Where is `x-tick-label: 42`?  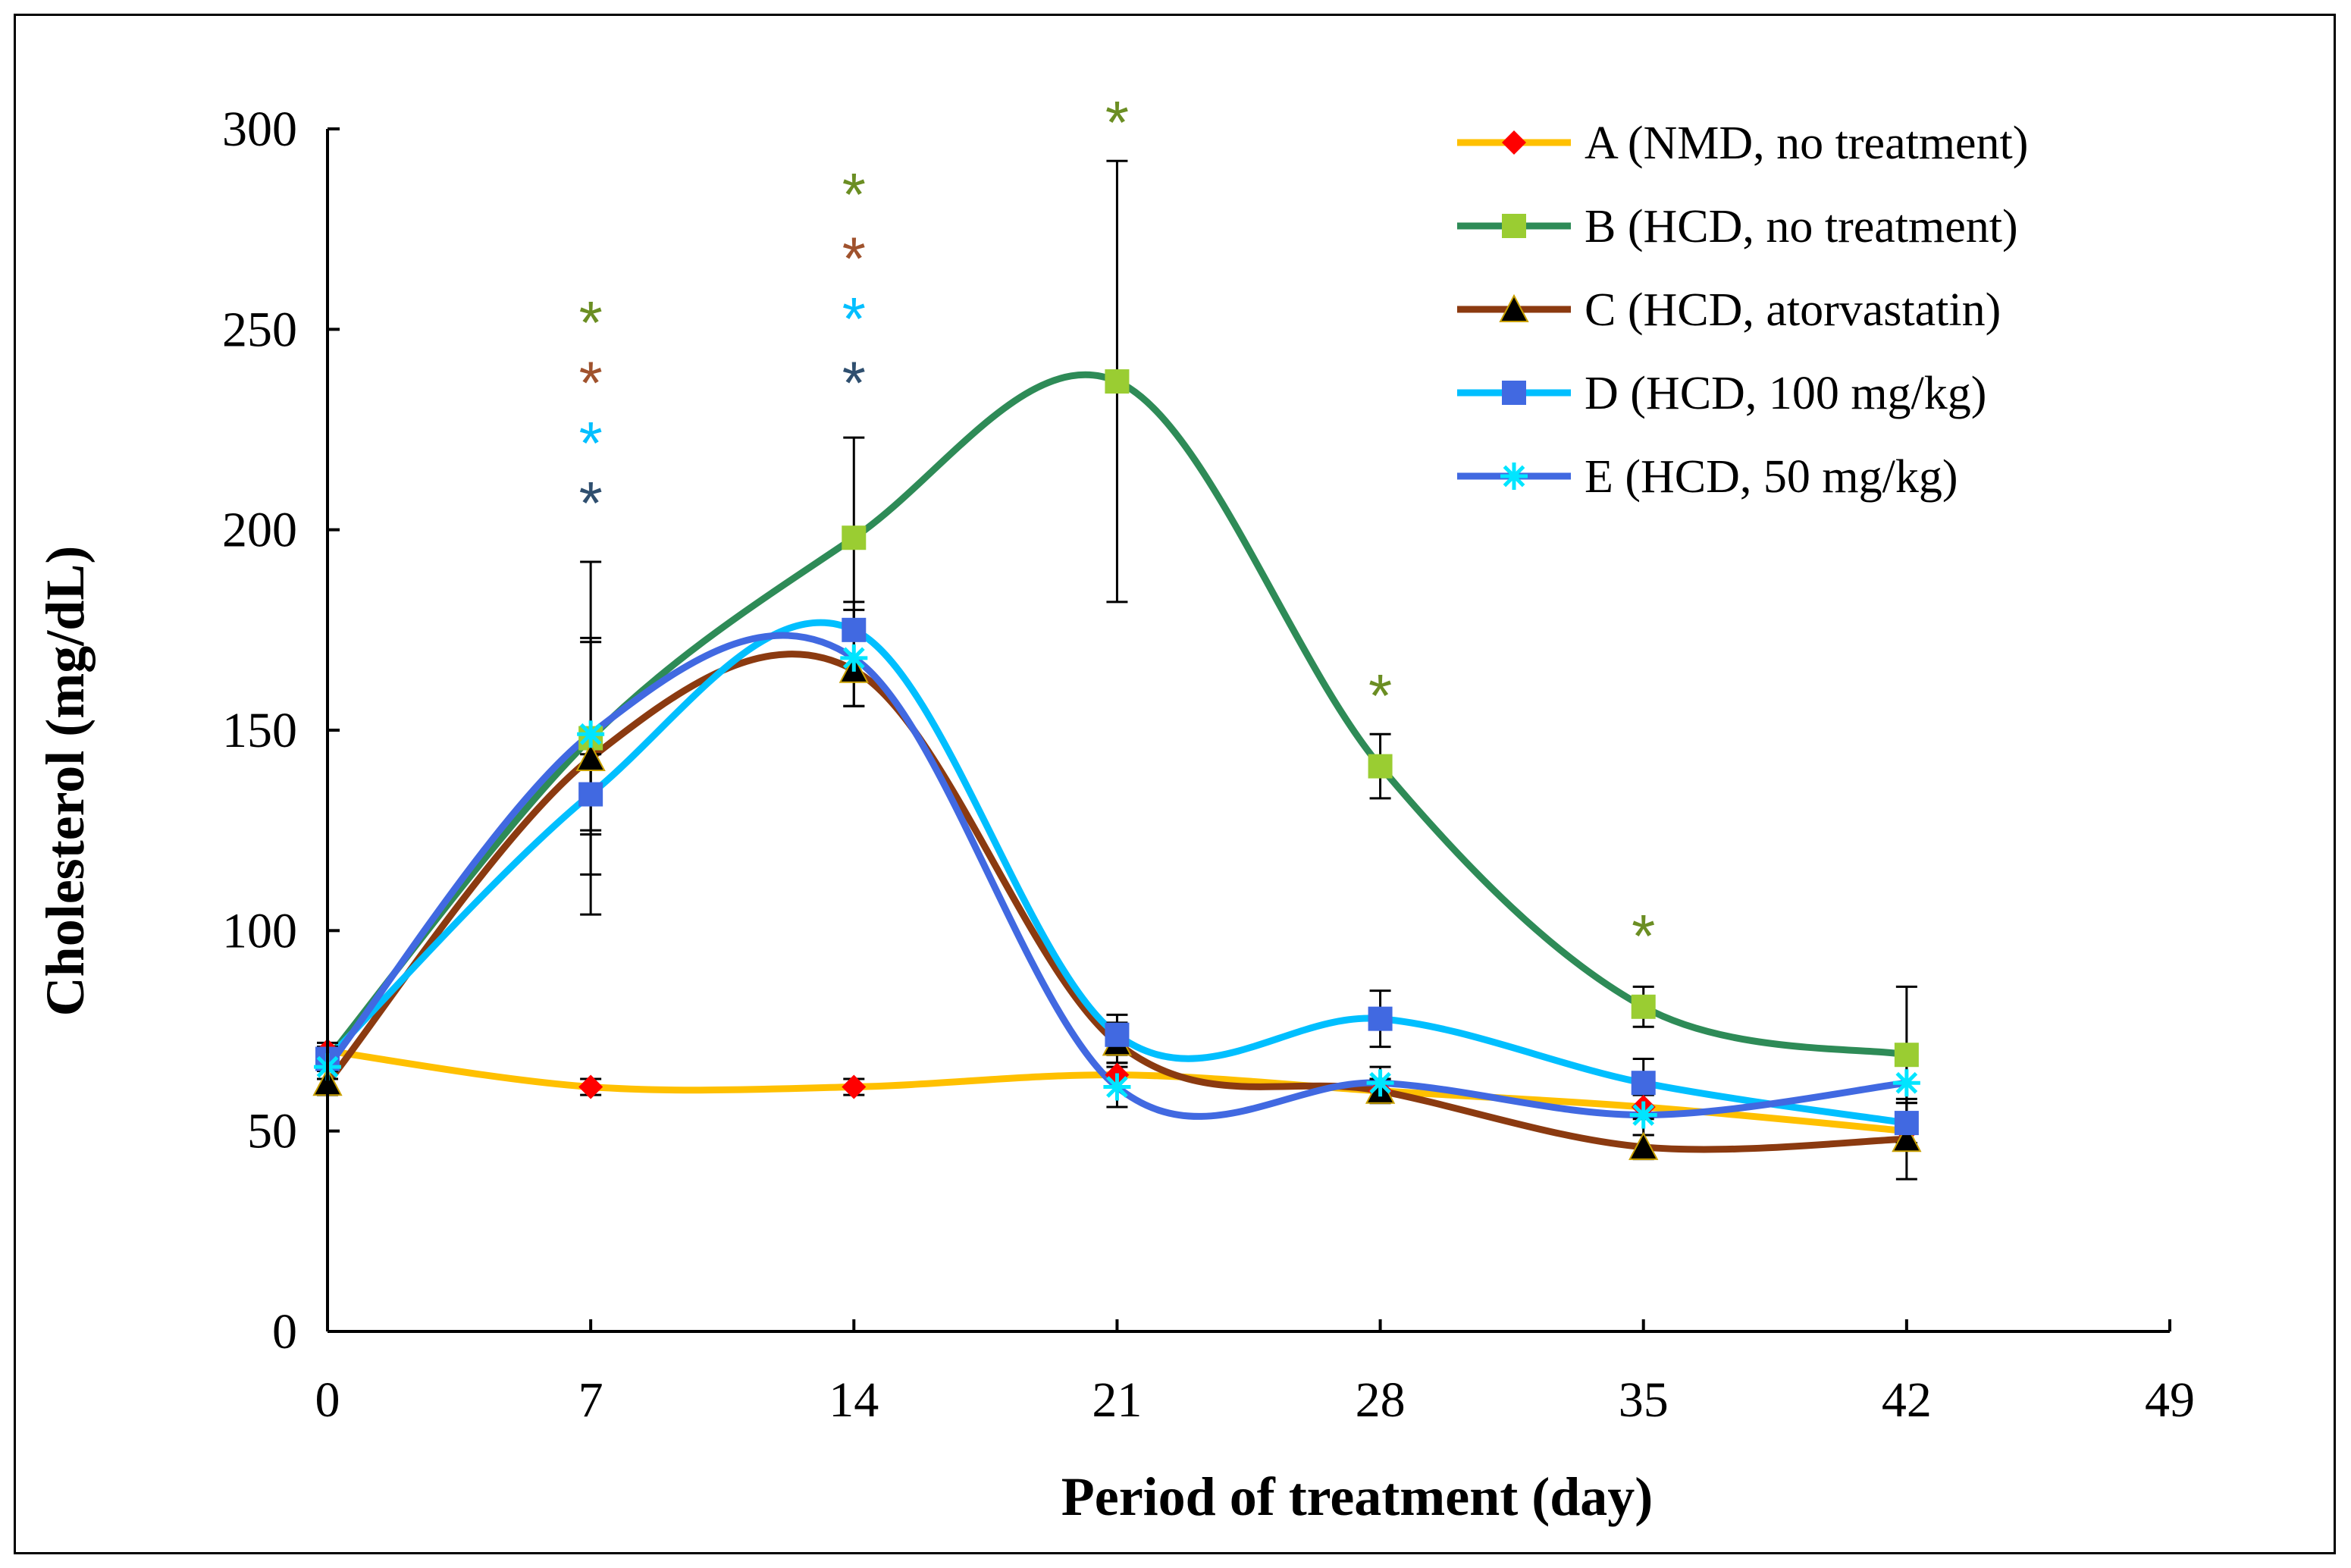
x-tick-label: 42 is located at coordinates (1907, 1400).